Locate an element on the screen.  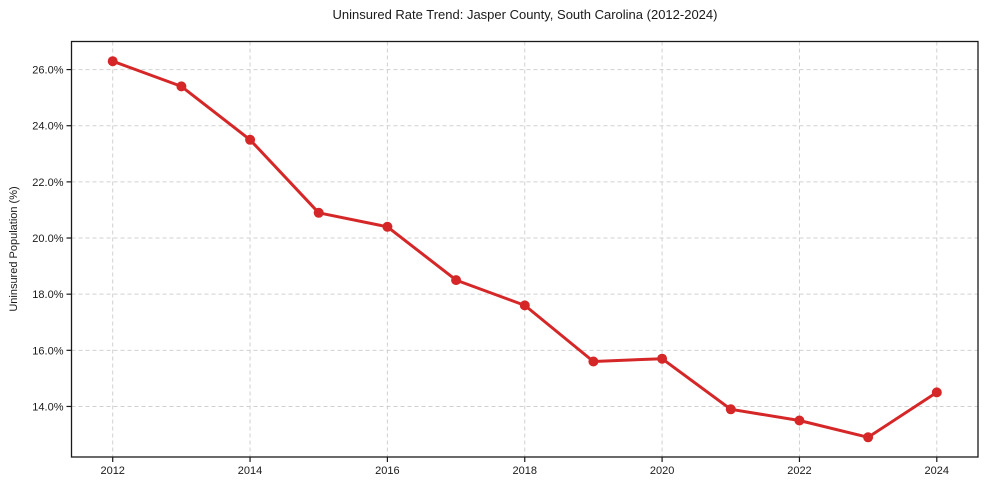
x-tick-label: 2022 is located at coordinates (799, 471).